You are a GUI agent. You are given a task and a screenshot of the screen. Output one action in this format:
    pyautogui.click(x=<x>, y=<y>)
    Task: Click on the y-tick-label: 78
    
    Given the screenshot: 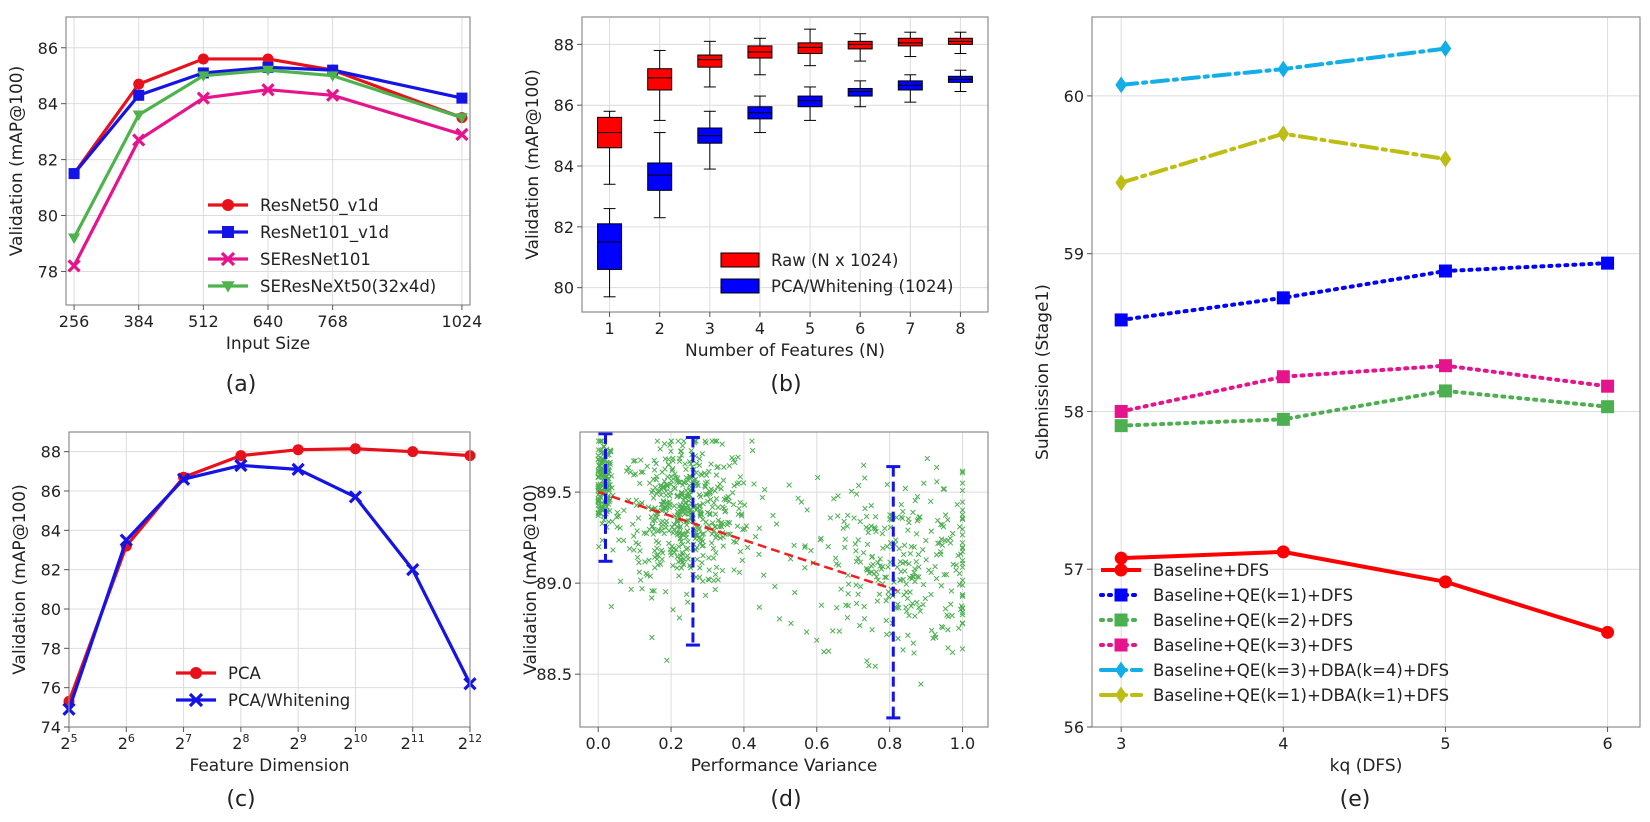 What is the action you would take?
    pyautogui.click(x=51, y=648)
    